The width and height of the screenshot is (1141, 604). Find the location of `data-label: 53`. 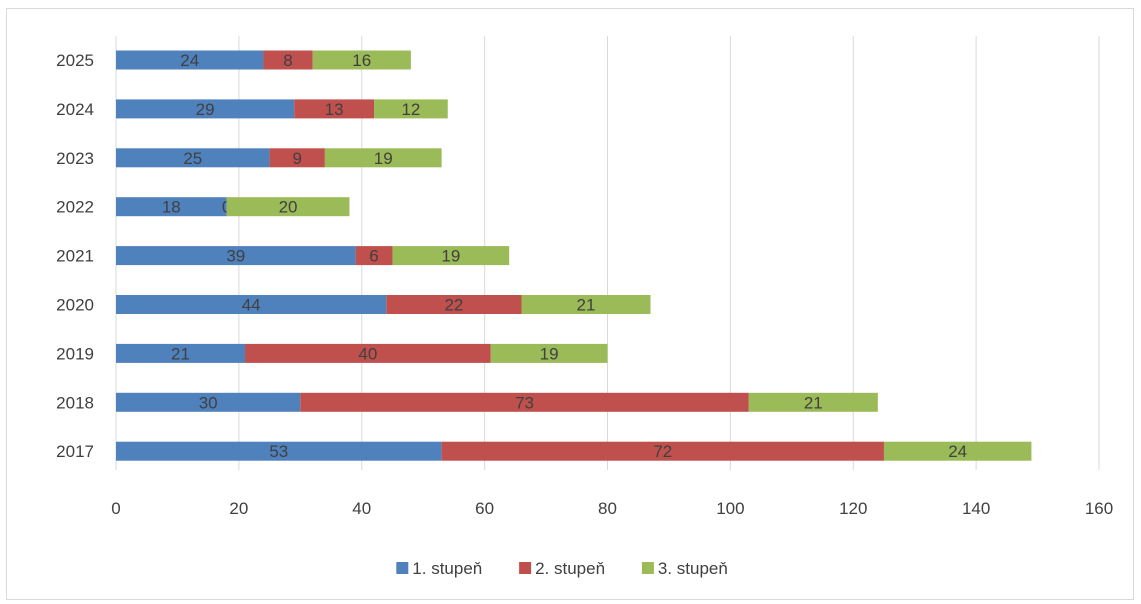

data-label: 53 is located at coordinates (278, 451).